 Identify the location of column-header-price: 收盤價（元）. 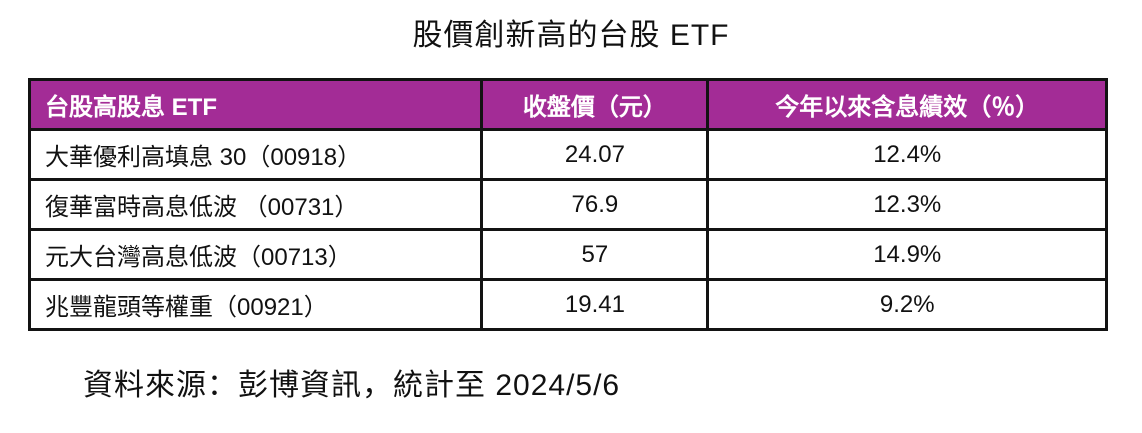
(595, 104).